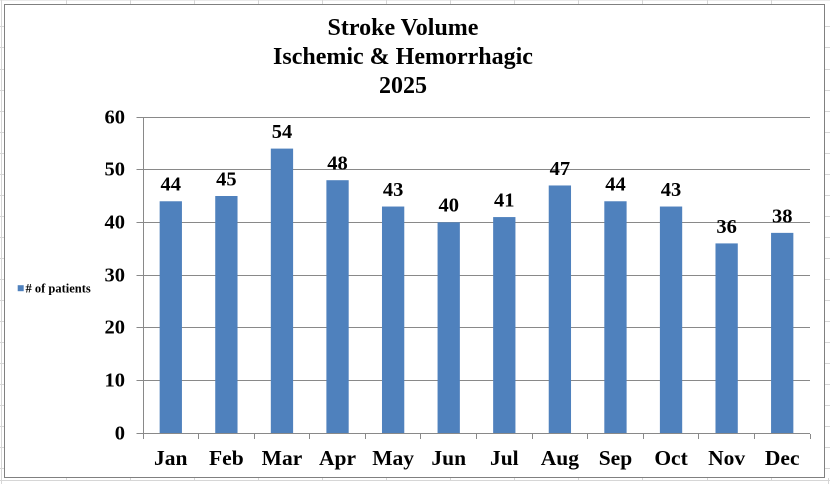 This screenshot has height=484, width=830. What do you see at coordinates (115, 327) in the screenshot?
I see `svg-text: 20` at bounding box center [115, 327].